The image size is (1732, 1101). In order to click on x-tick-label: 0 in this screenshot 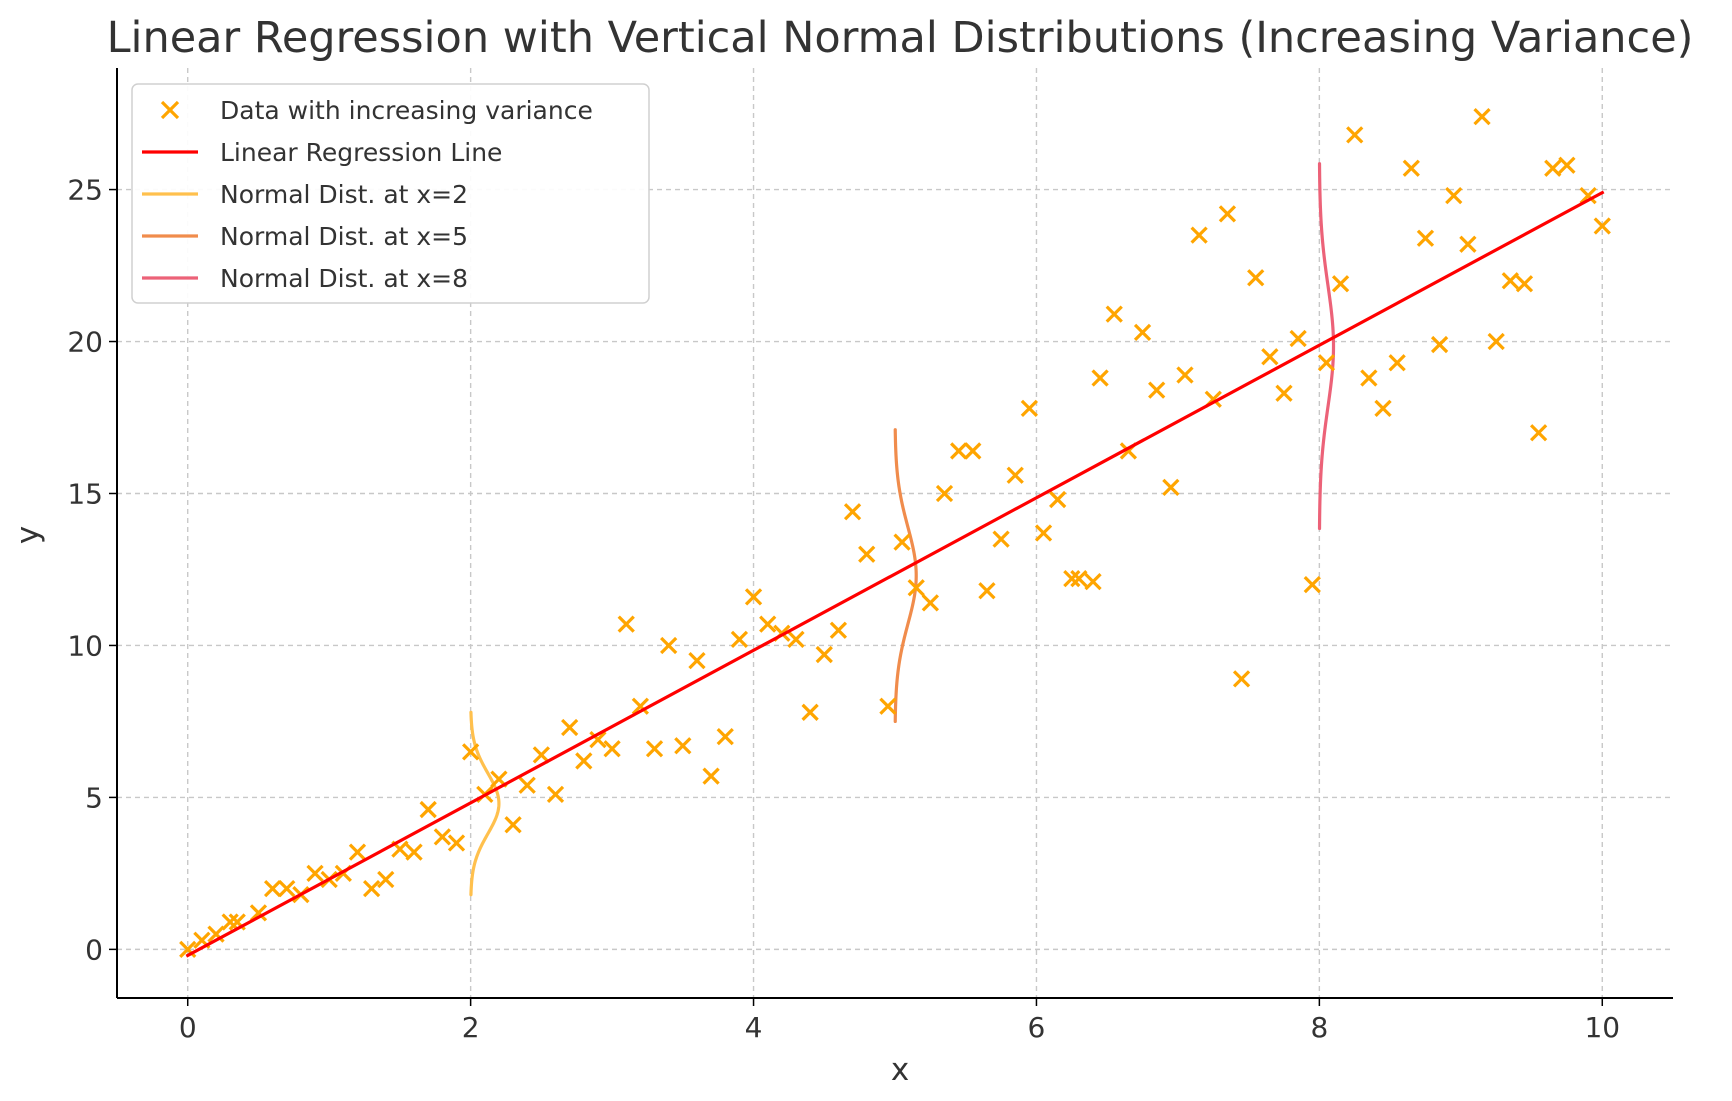, I will do `click(188, 1027)`.